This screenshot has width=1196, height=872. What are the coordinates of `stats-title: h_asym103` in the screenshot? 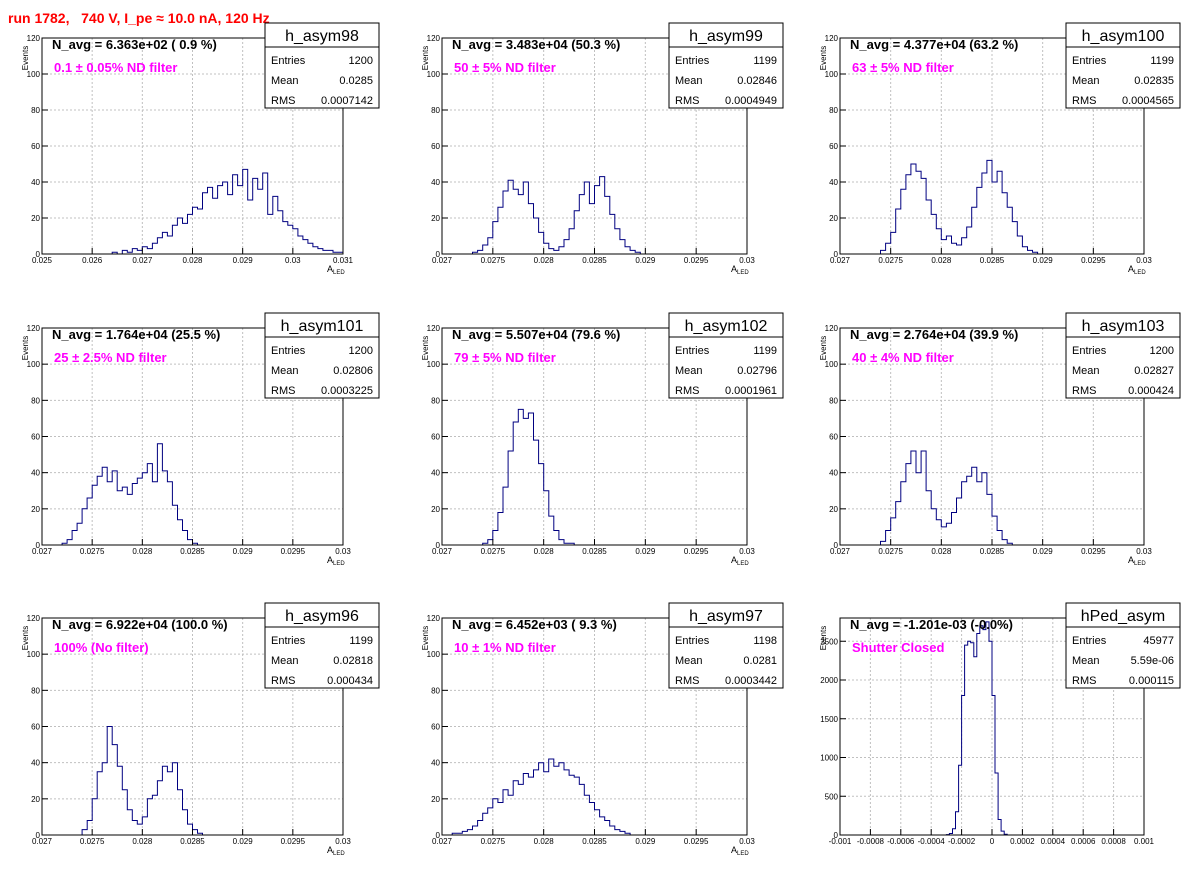 It's located at (1123, 326).